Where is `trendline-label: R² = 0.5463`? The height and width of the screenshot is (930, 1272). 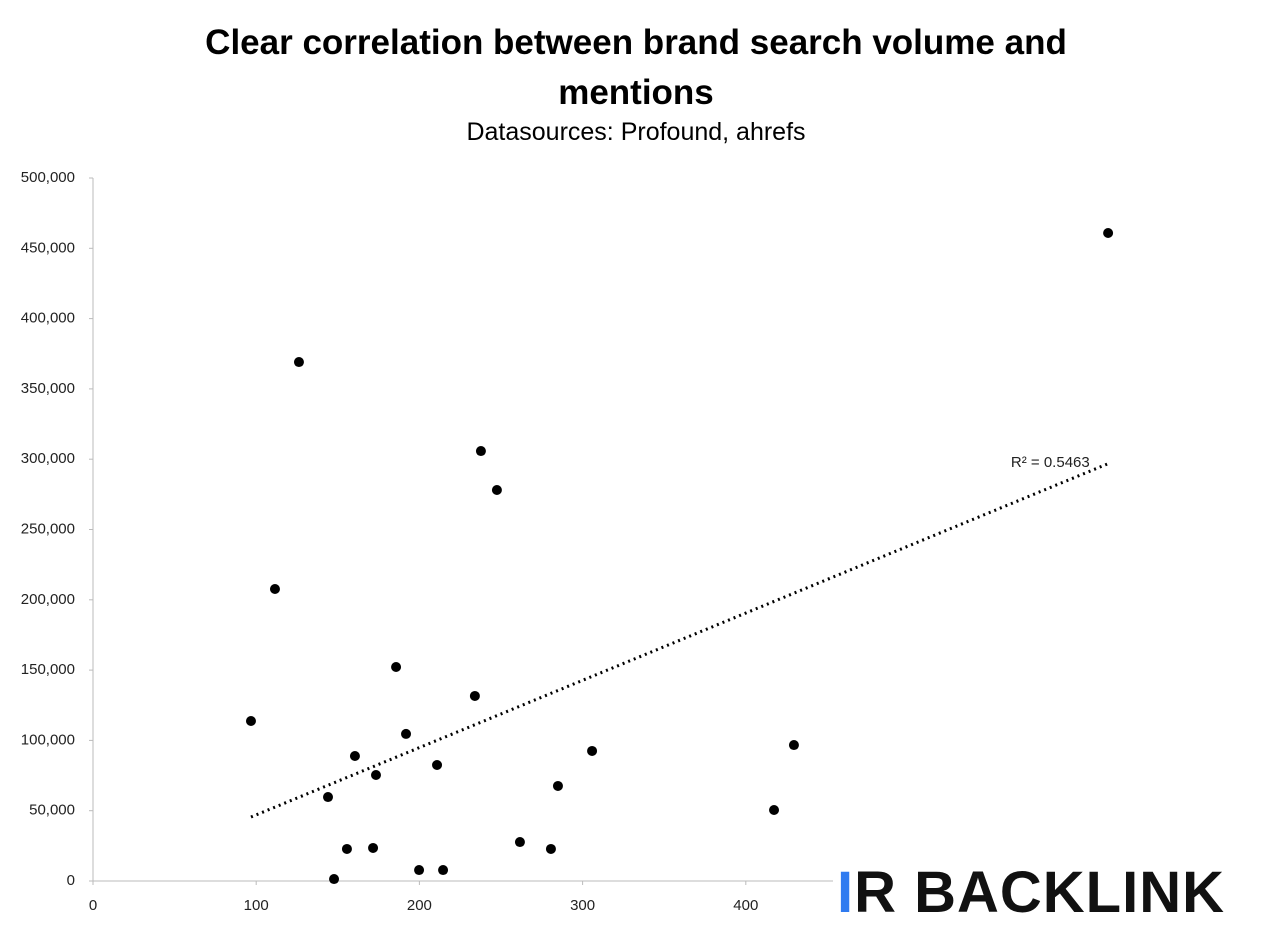
trendline-label: R² = 0.5463 is located at coordinates (1050, 462).